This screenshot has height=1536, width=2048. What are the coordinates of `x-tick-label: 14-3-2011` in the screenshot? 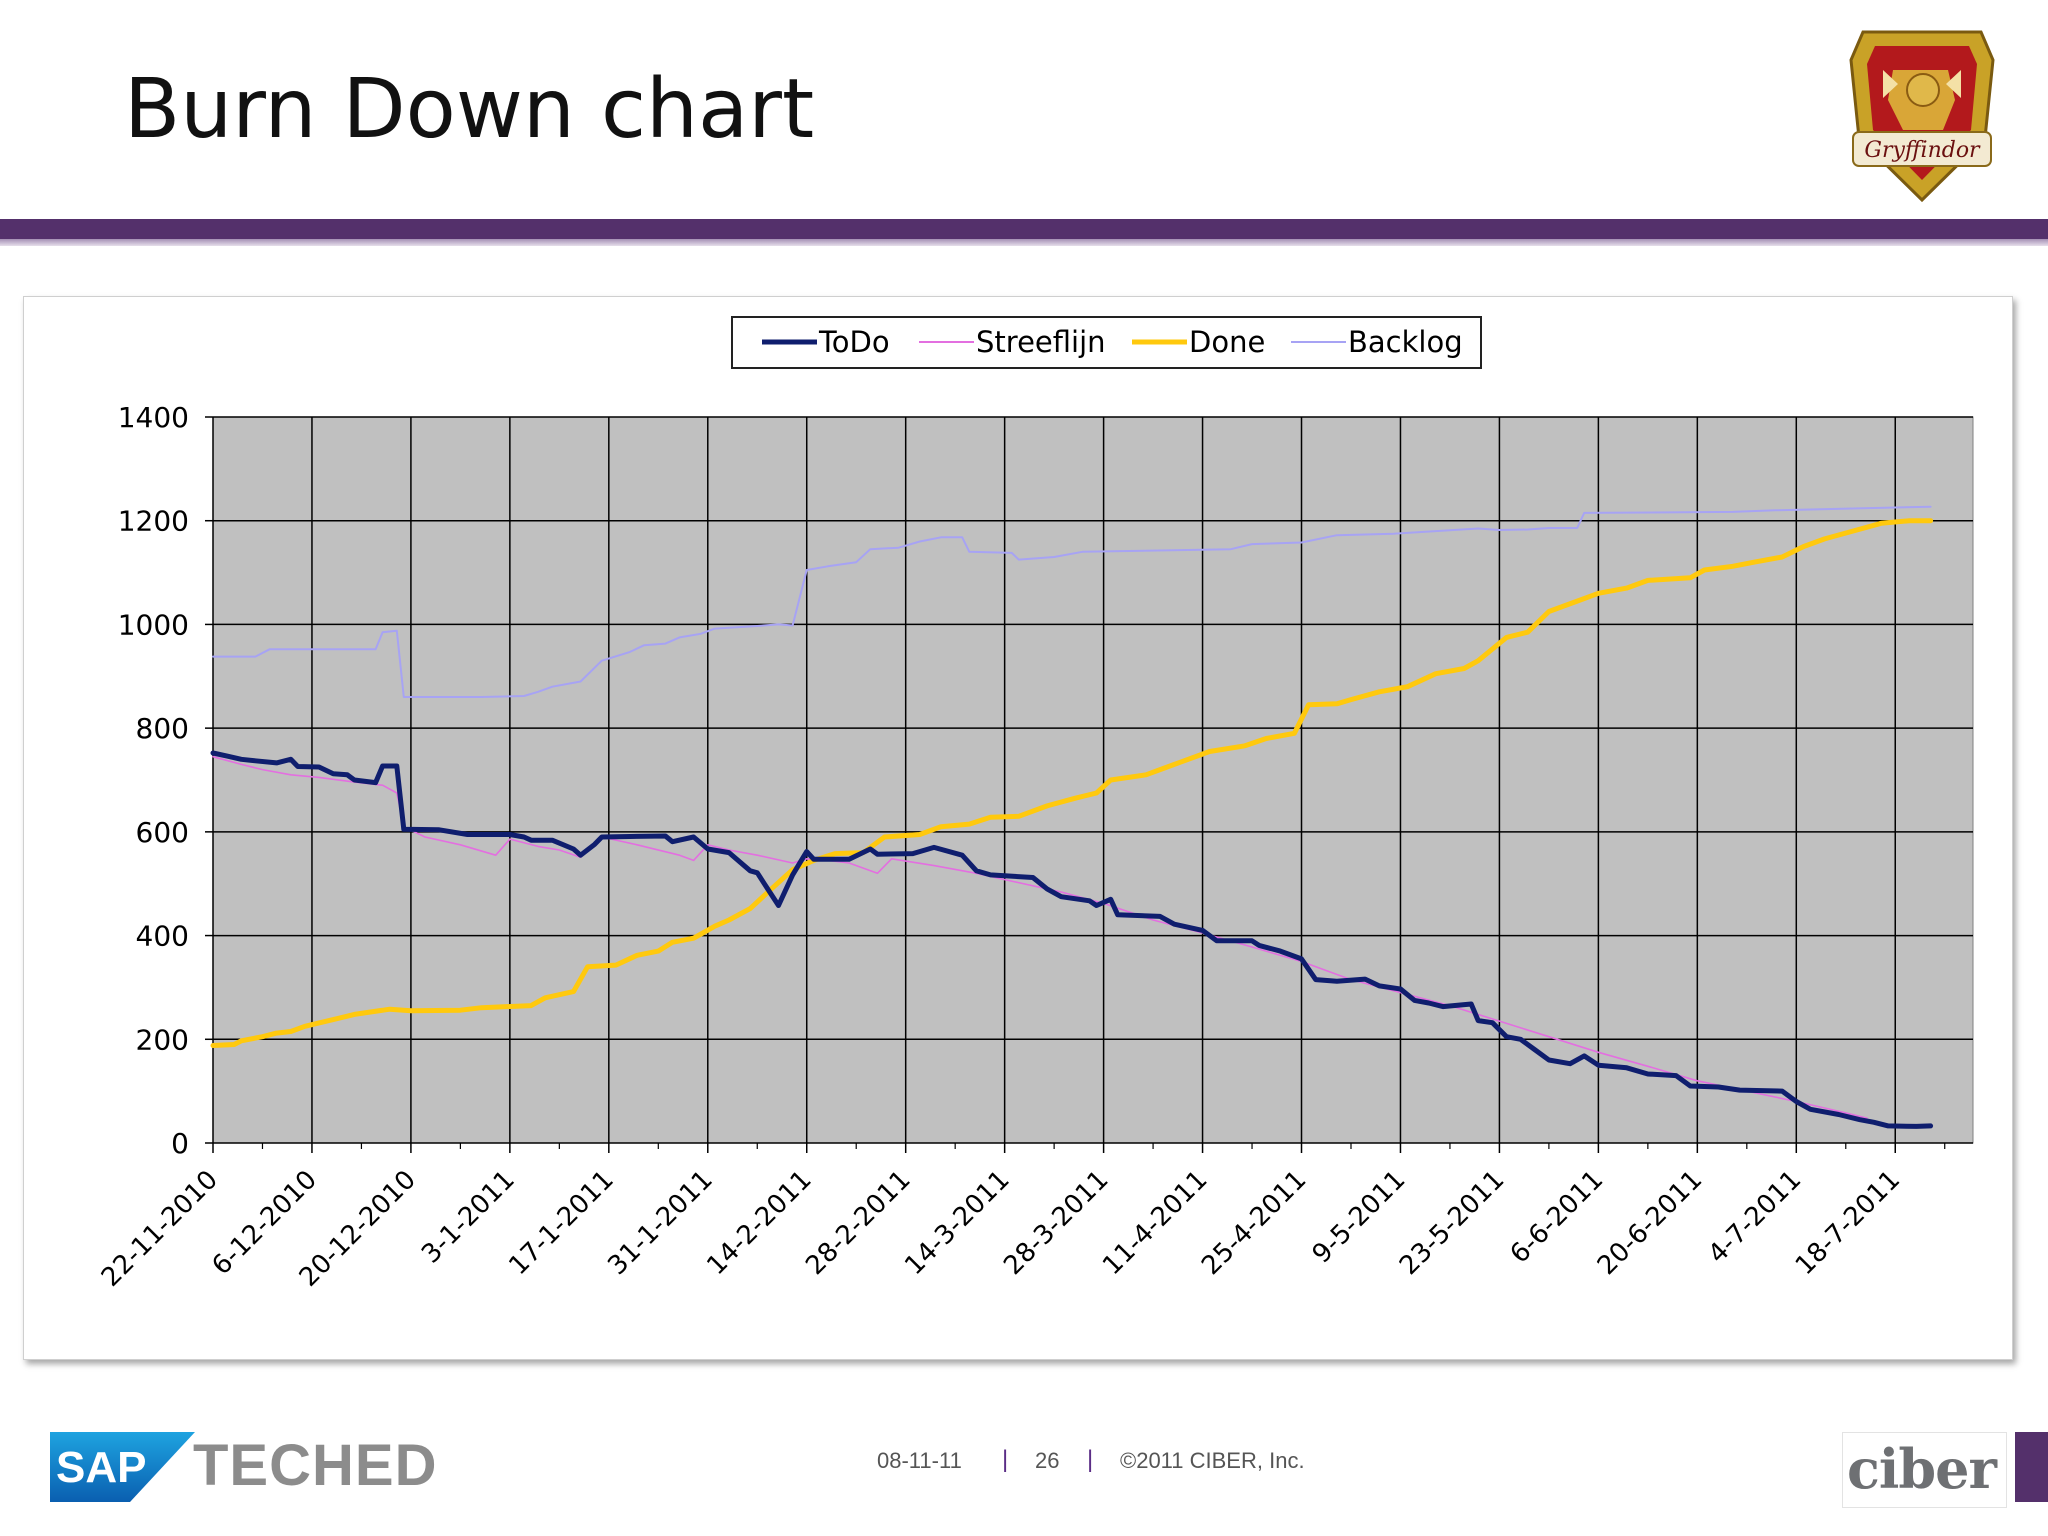 It's located at (957, 1223).